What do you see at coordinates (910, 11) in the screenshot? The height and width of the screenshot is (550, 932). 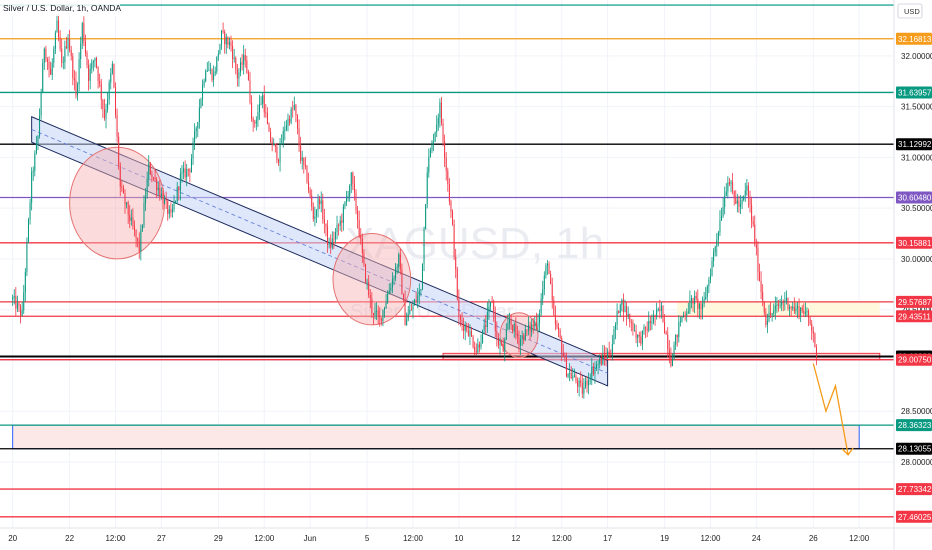 I see `currency-button` at bounding box center [910, 11].